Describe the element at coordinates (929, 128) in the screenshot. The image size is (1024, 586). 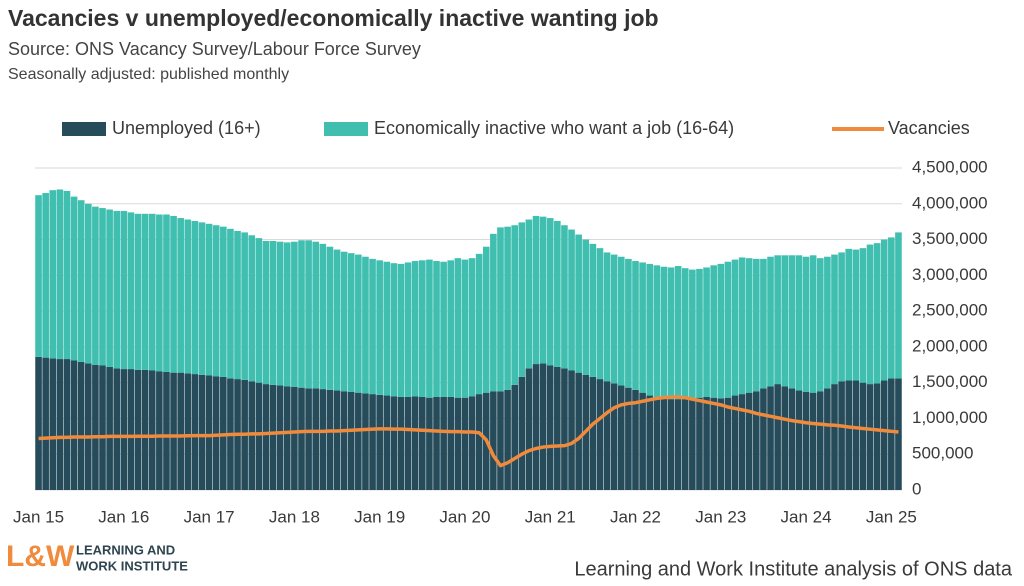
I see `legend-label: Vacancies` at that location.